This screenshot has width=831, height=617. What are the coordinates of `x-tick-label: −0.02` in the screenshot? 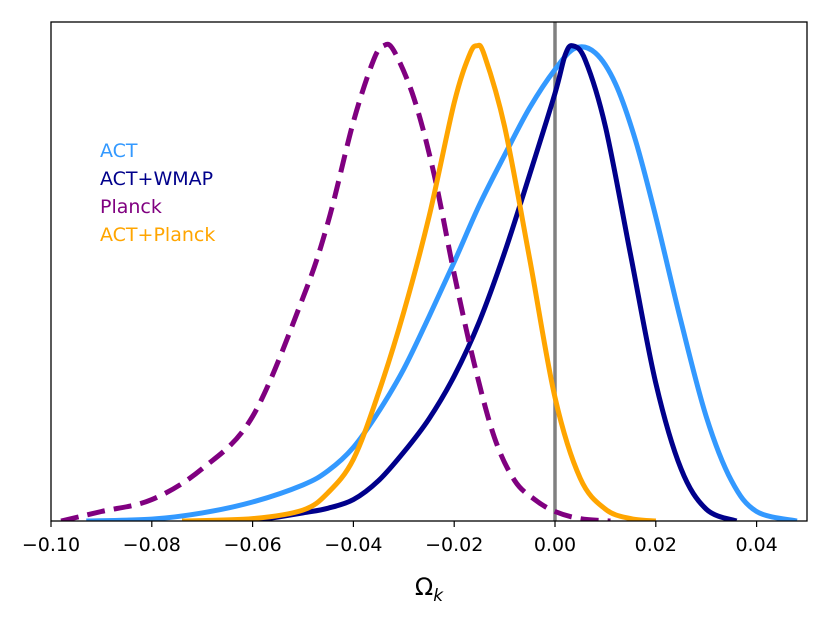 It's located at (454, 545).